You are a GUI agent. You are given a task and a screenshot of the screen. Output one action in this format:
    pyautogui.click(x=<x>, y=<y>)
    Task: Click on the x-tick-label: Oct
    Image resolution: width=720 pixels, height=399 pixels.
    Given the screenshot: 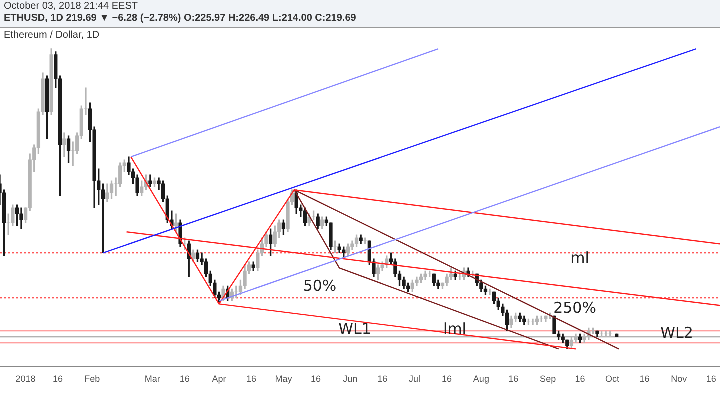 What is the action you would take?
    pyautogui.click(x=613, y=379)
    